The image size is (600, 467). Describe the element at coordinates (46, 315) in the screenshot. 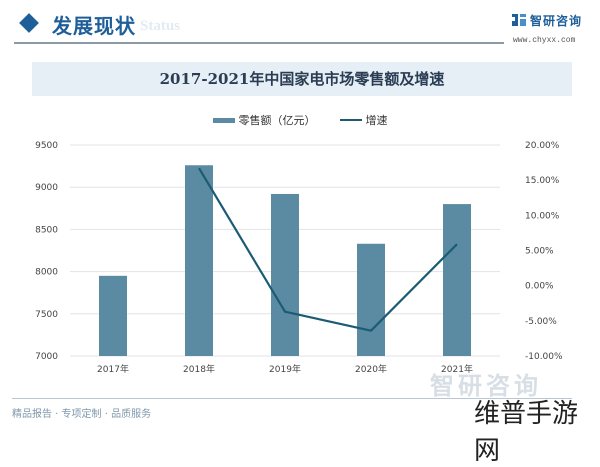

I see `left-axis-tick: 7500` at that location.